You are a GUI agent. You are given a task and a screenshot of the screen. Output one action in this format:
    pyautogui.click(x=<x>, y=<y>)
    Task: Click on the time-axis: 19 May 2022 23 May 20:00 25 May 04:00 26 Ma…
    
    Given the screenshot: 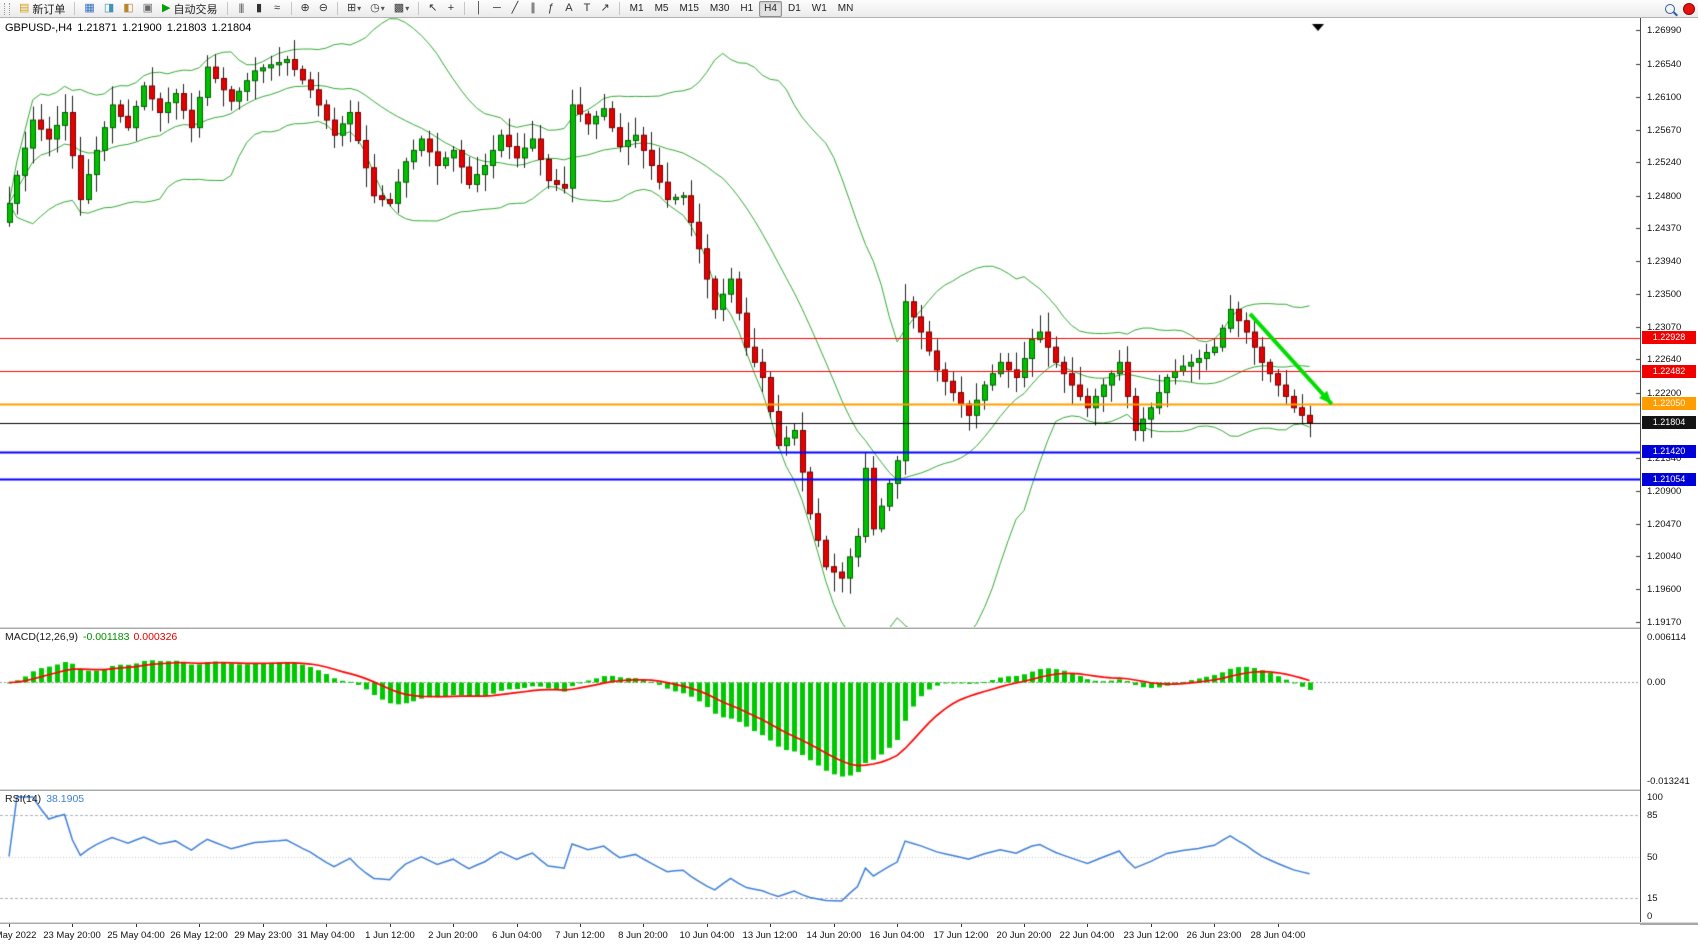 What is the action you would take?
    pyautogui.click(x=820, y=935)
    